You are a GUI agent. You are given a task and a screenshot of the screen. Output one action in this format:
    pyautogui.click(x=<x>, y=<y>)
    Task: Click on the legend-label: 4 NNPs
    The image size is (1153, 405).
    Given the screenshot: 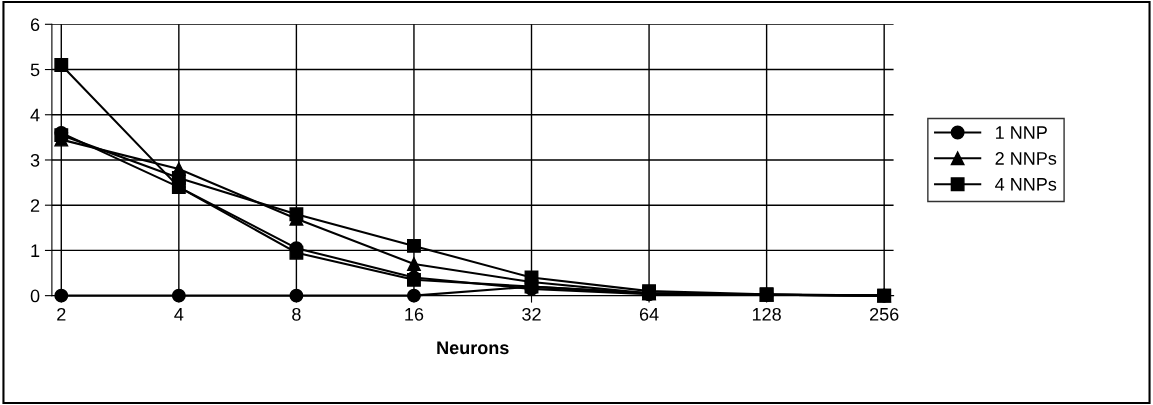 What is the action you would take?
    pyautogui.click(x=1026, y=184)
    